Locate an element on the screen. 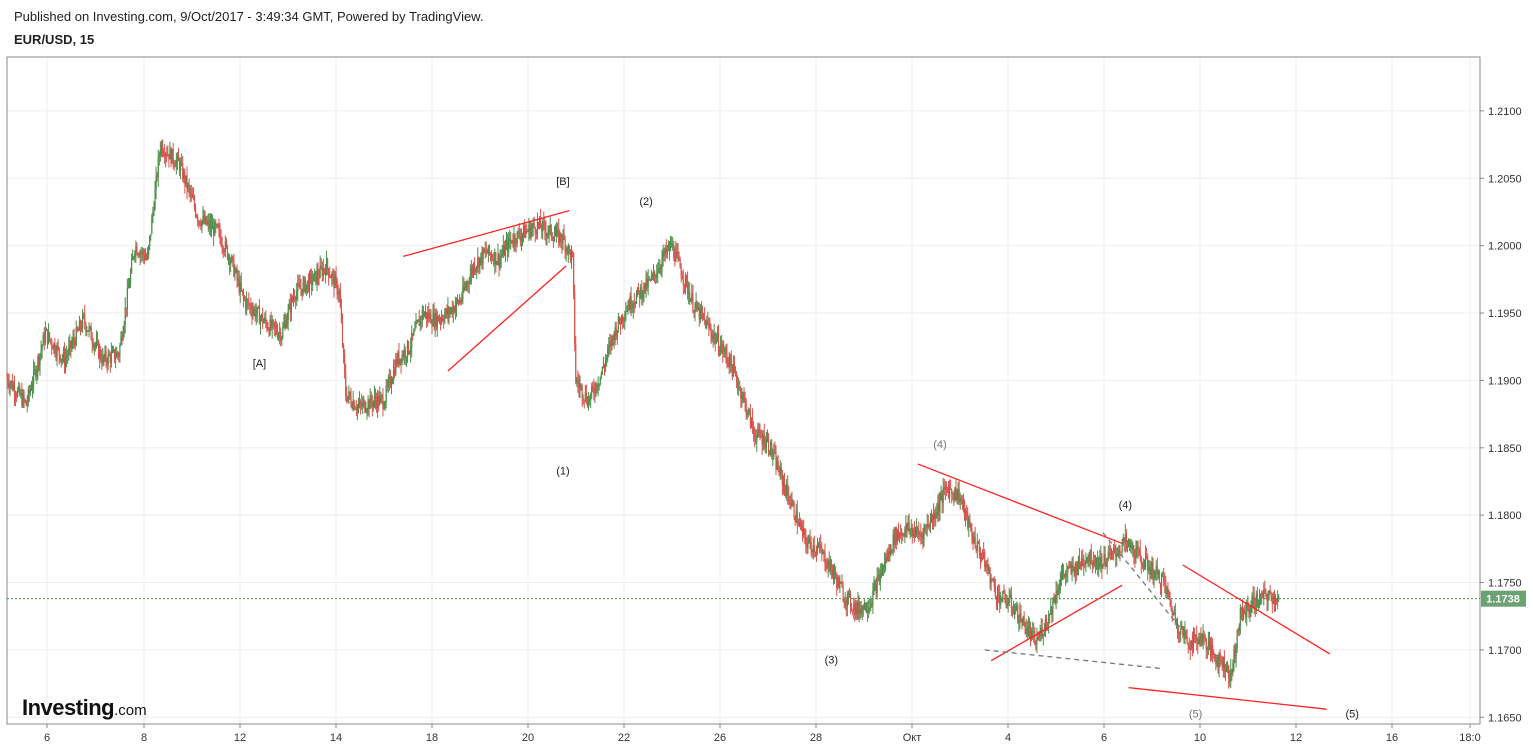 This screenshot has height=749, width=1533. wave-label: (2) is located at coordinates (645, 202).